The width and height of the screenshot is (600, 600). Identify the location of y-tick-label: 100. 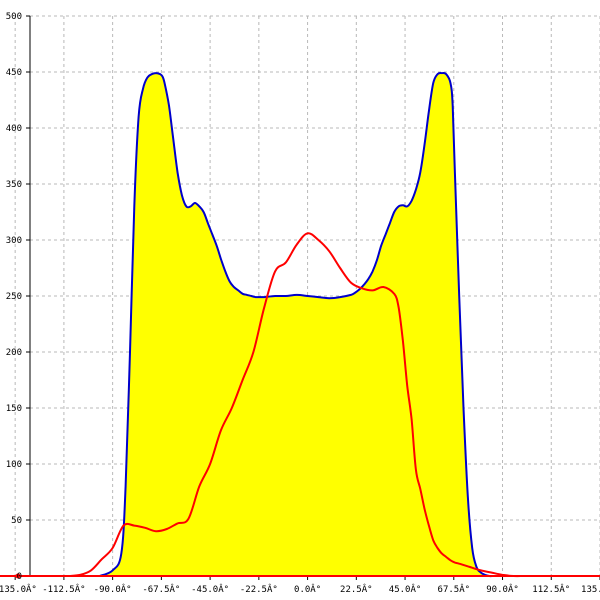
(14, 465).